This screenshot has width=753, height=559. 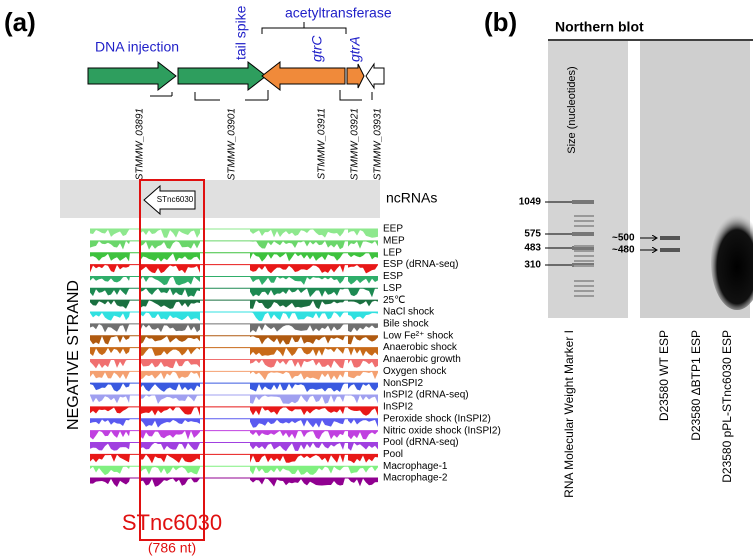 I want to click on highlight-length: (786 nt), so click(x=172, y=548).